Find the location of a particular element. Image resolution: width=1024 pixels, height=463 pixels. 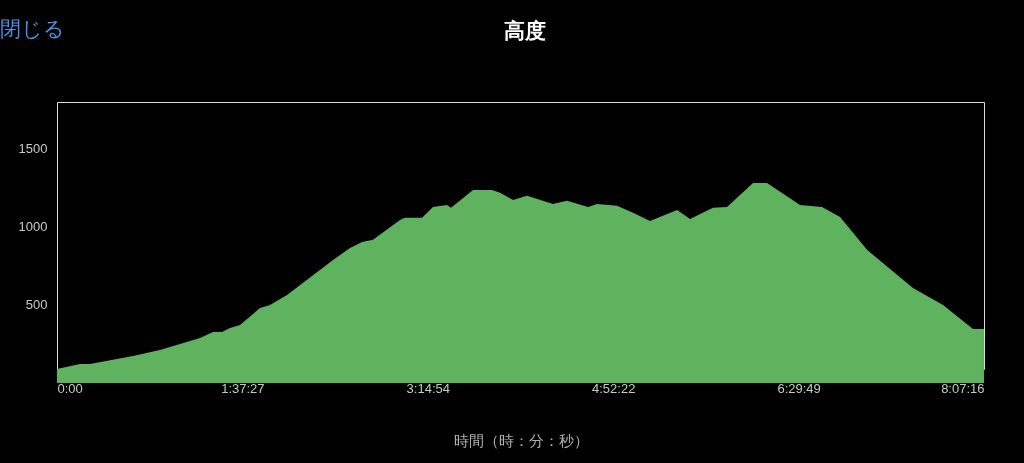

x-tick-label: 0:00 is located at coordinates (70, 388).